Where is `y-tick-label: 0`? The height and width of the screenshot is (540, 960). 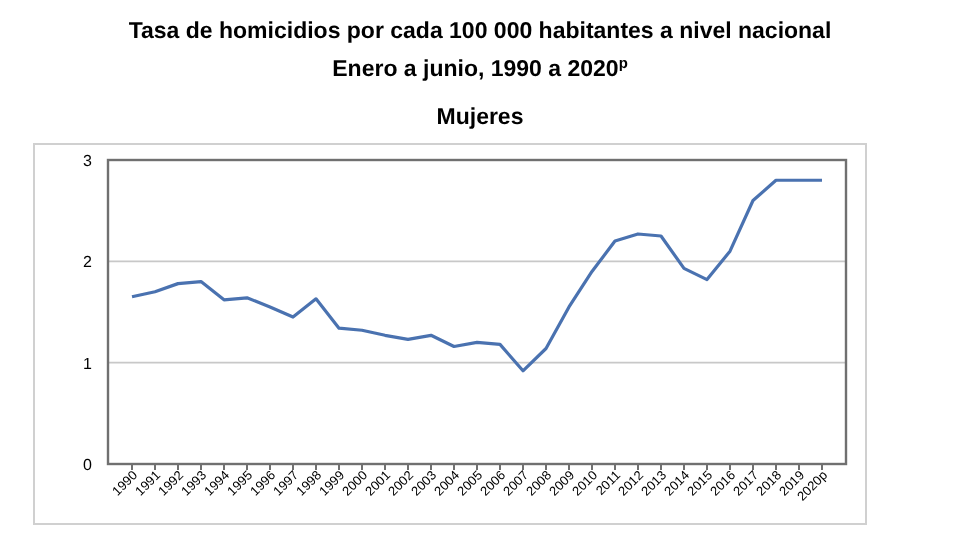 y-tick-label: 0 is located at coordinates (88, 465).